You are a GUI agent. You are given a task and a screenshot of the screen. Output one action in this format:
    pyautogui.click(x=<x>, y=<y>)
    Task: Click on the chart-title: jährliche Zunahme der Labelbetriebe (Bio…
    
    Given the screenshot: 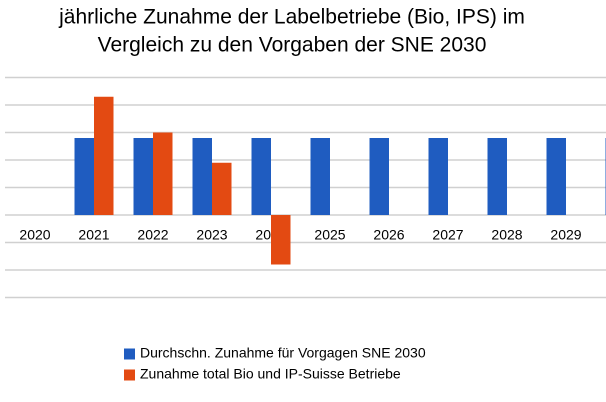 What is the action you would take?
    pyautogui.click(x=291, y=17)
    